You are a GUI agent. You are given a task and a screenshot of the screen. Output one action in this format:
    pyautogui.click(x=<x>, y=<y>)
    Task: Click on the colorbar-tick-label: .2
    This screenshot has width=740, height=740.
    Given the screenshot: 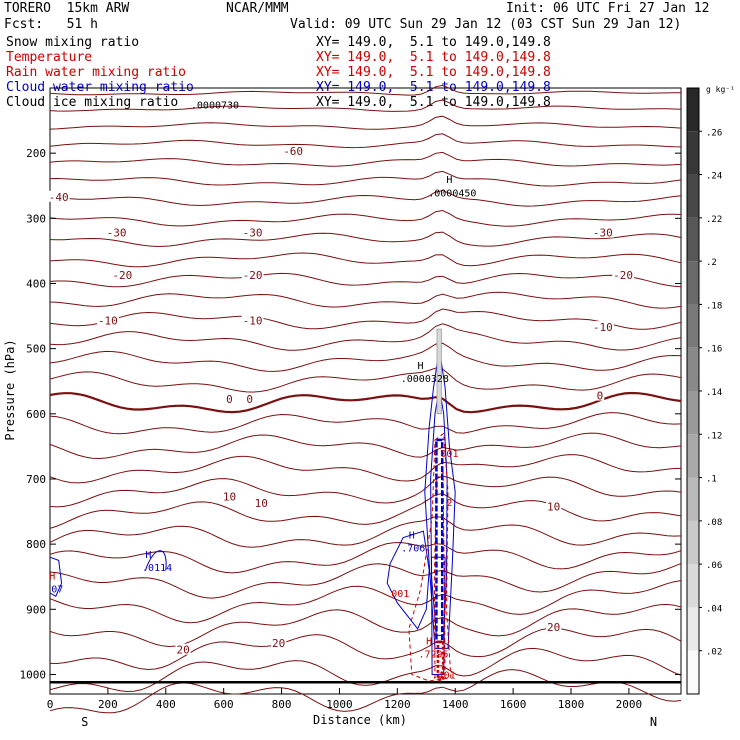 What is the action you would take?
    pyautogui.click(x=711, y=263)
    